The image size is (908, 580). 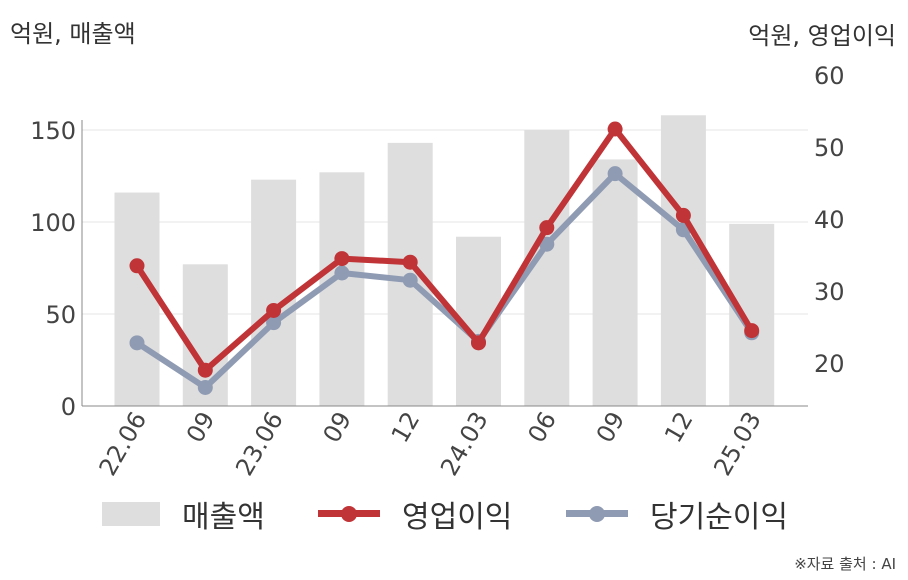 I want to click on legend-swatch-revenue, so click(x=131, y=514).